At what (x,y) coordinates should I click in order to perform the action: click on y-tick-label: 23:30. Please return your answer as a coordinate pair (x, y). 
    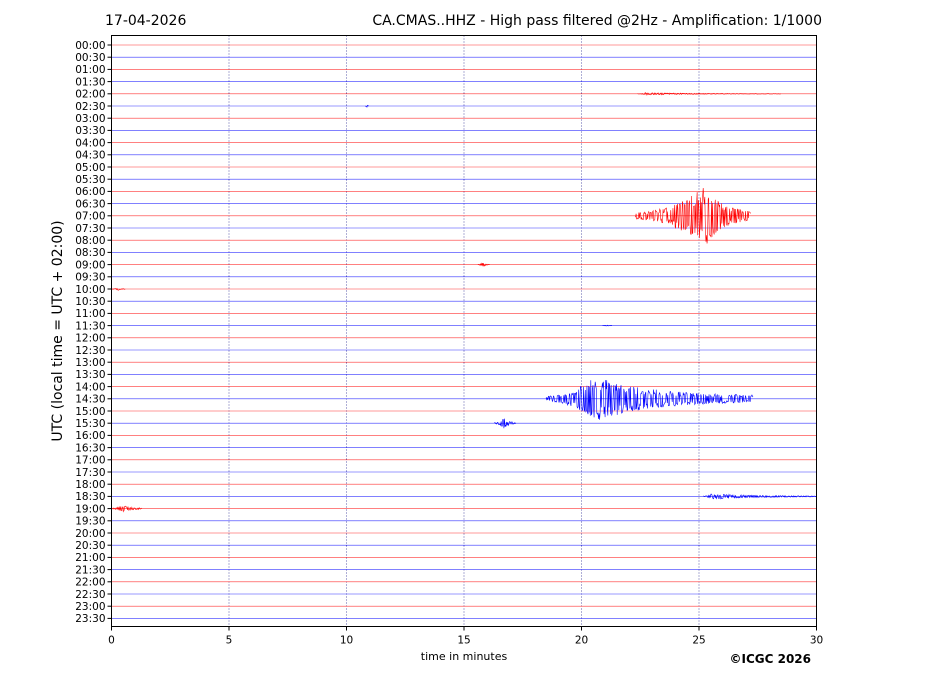
    Looking at the image, I should click on (90, 619).